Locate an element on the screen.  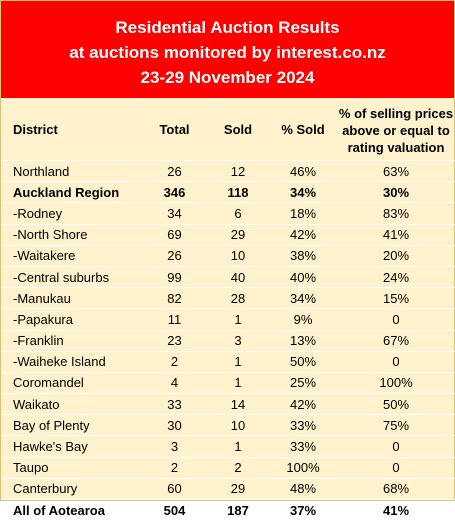
column-header-district: District is located at coordinates (72, 129).